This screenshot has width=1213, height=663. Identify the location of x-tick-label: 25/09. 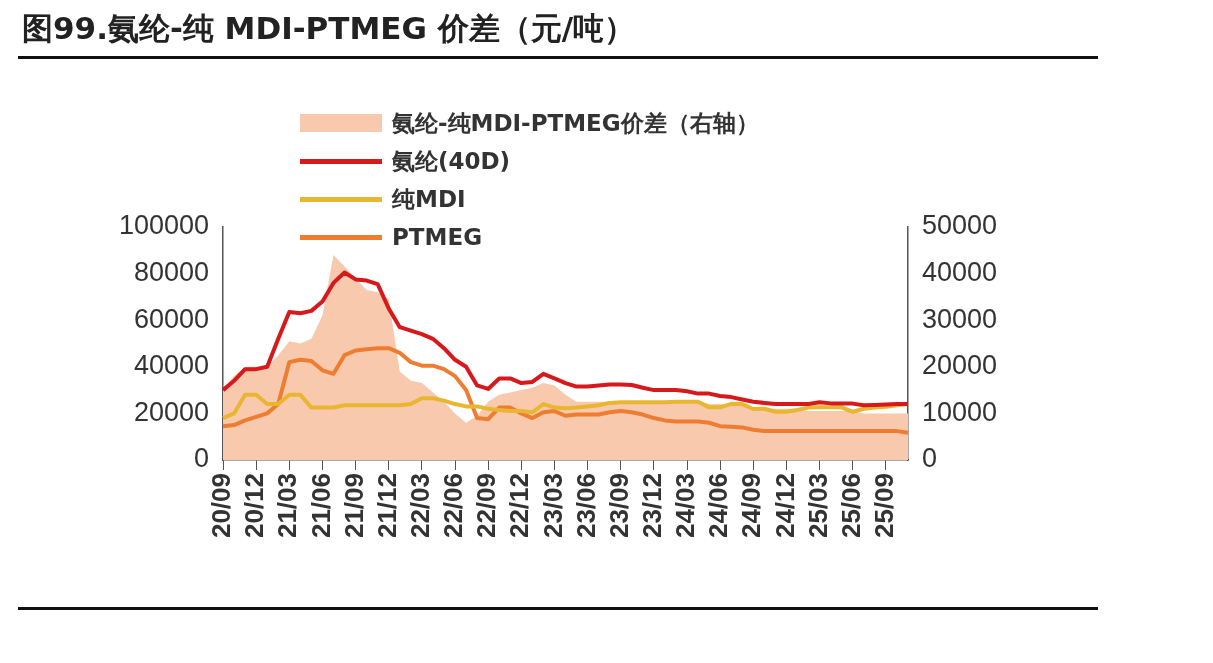
(884, 506).